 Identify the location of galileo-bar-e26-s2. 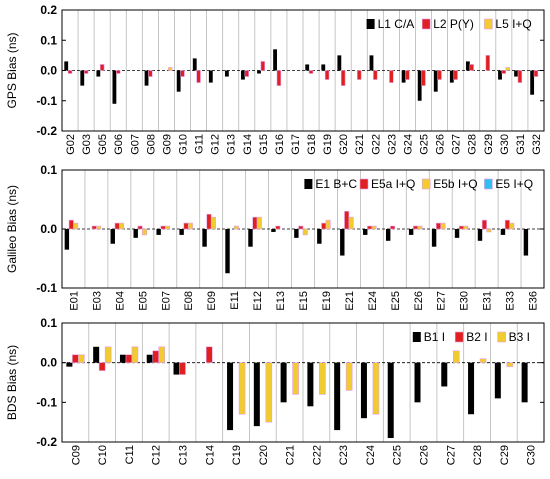
(420, 227).